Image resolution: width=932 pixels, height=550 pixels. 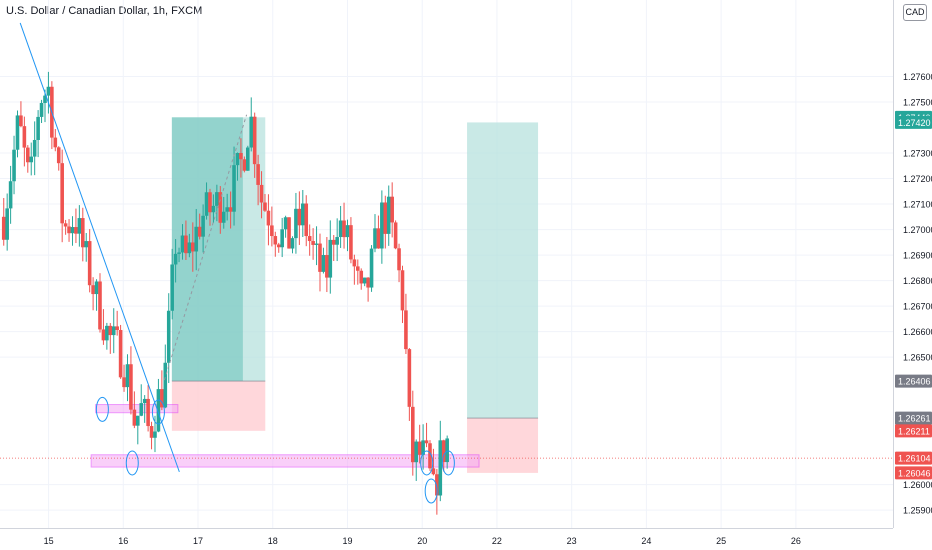 What do you see at coordinates (503, 270) in the screenshot?
I see `profit-zone` at bounding box center [503, 270].